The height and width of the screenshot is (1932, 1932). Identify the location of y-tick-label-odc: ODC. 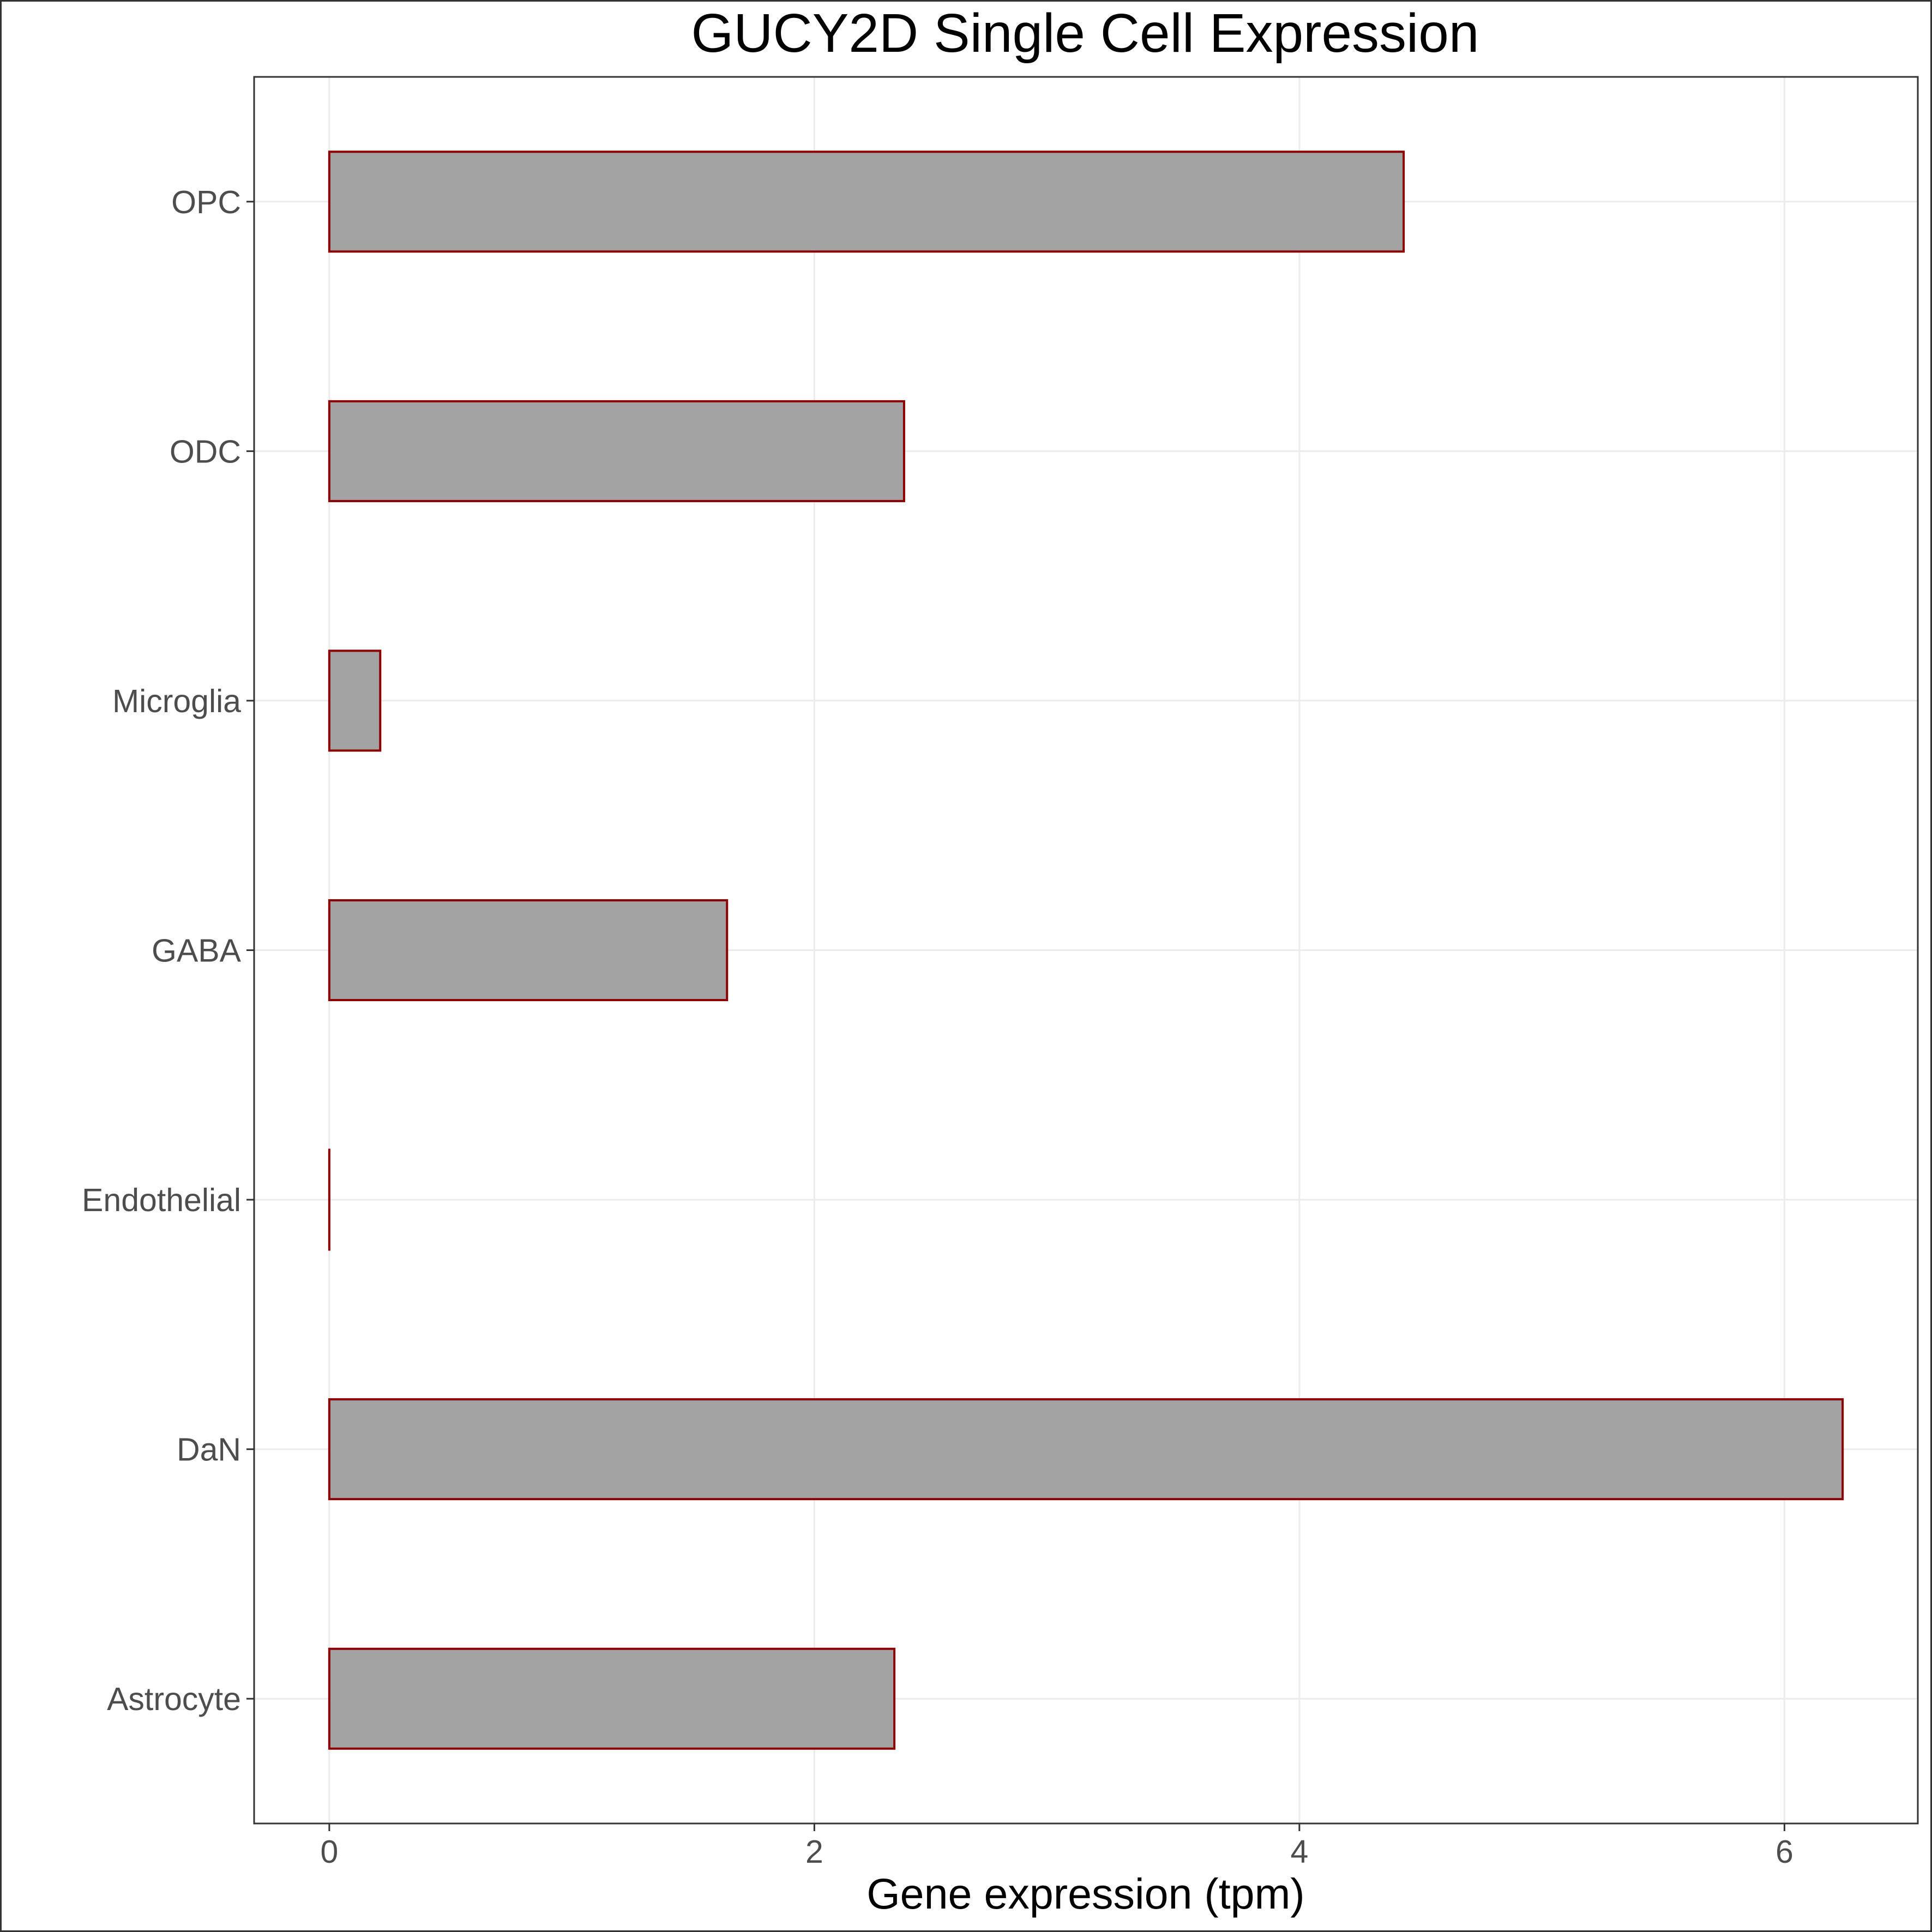
(205, 452).